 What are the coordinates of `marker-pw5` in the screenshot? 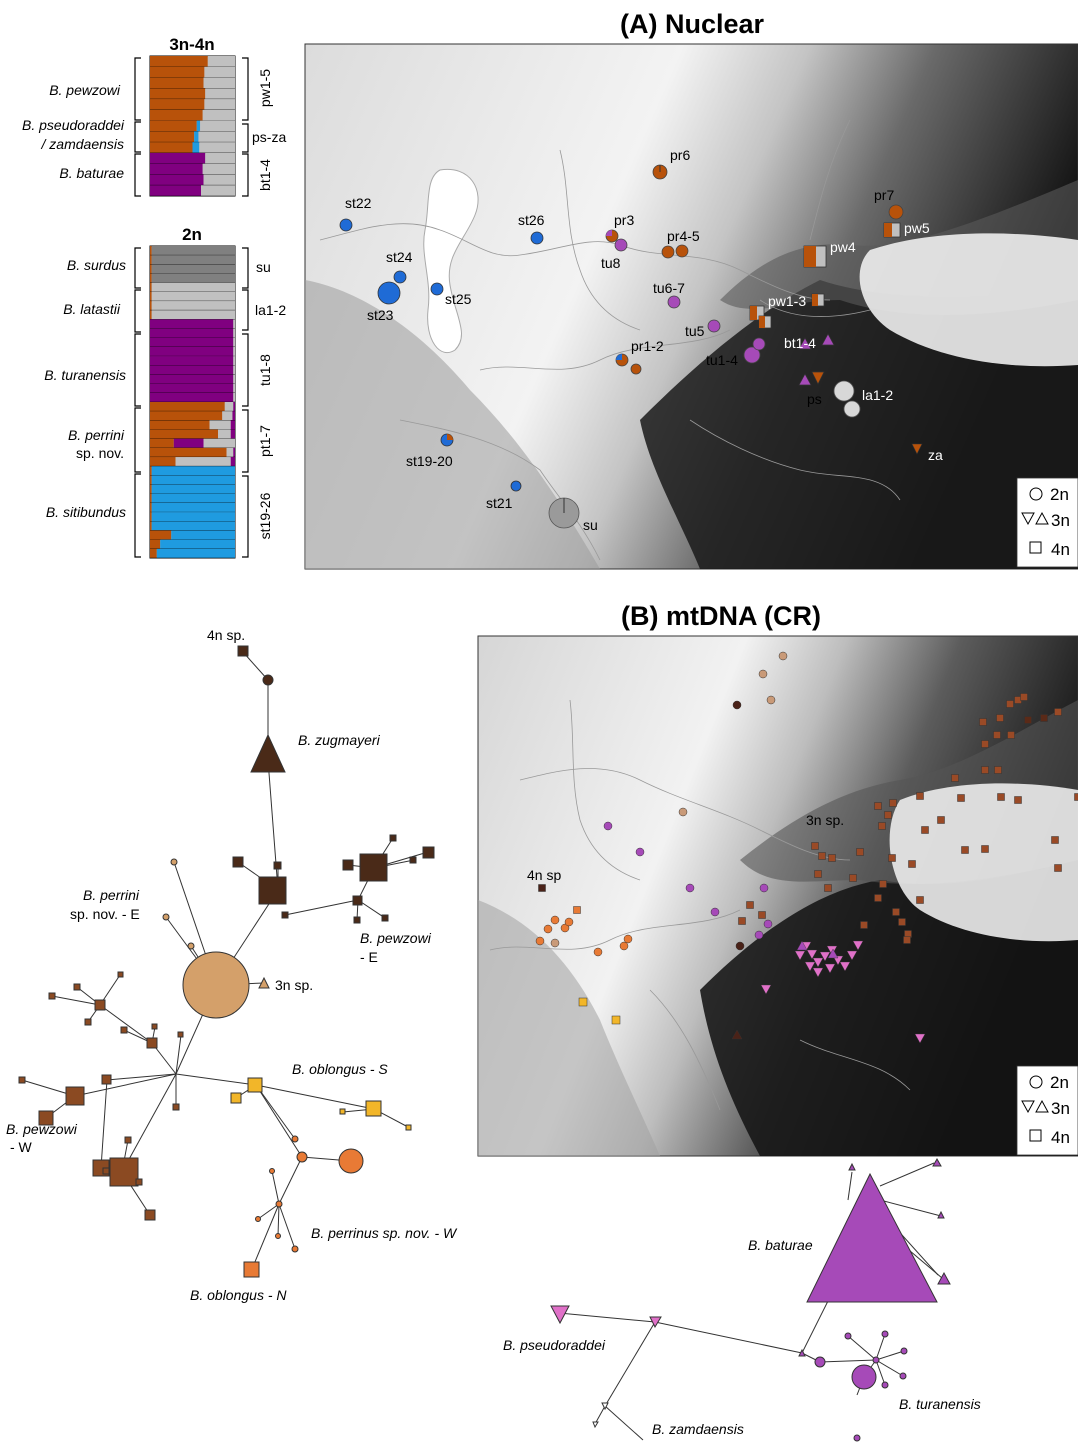 It's located at (892, 230).